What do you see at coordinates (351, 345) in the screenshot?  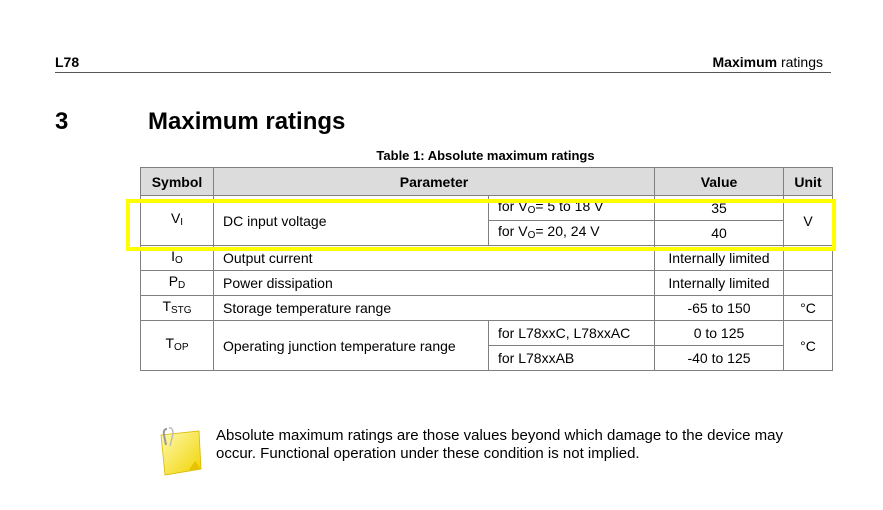 I see `parameter-cell: Operating junction temperature range` at bounding box center [351, 345].